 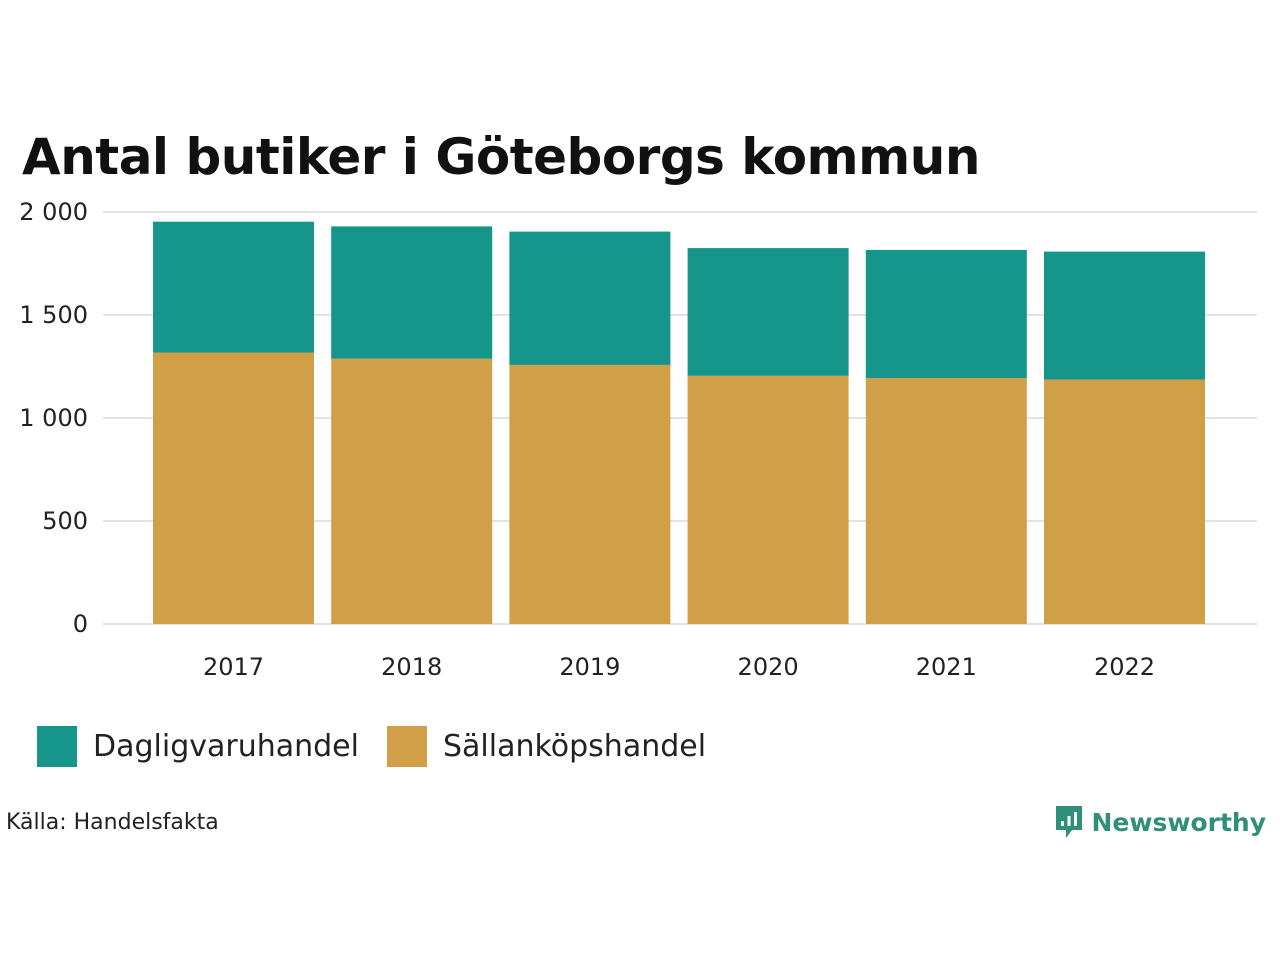 I want to click on y-axis-ticks: 0 500 1 000 1 500 2 000, so click(x=53, y=418).